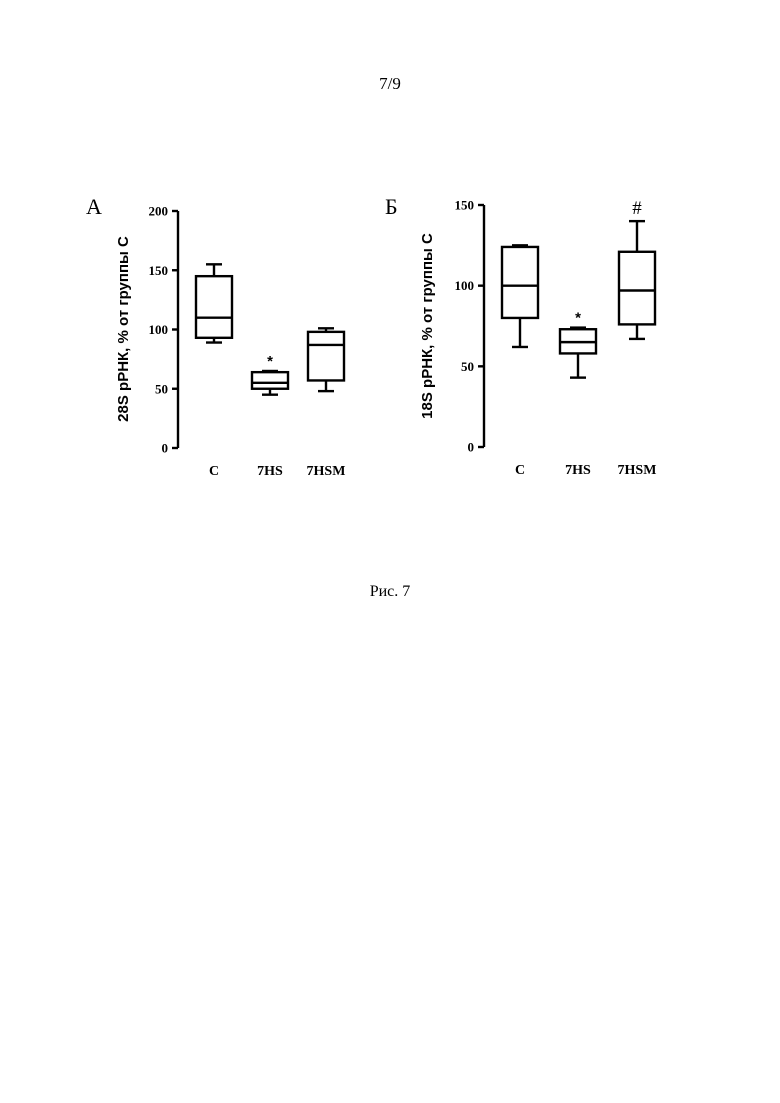 The height and width of the screenshot is (1103, 780). Describe the element at coordinates (637, 470) in the screenshot. I see `chart2-category-label: 7HSM` at that location.